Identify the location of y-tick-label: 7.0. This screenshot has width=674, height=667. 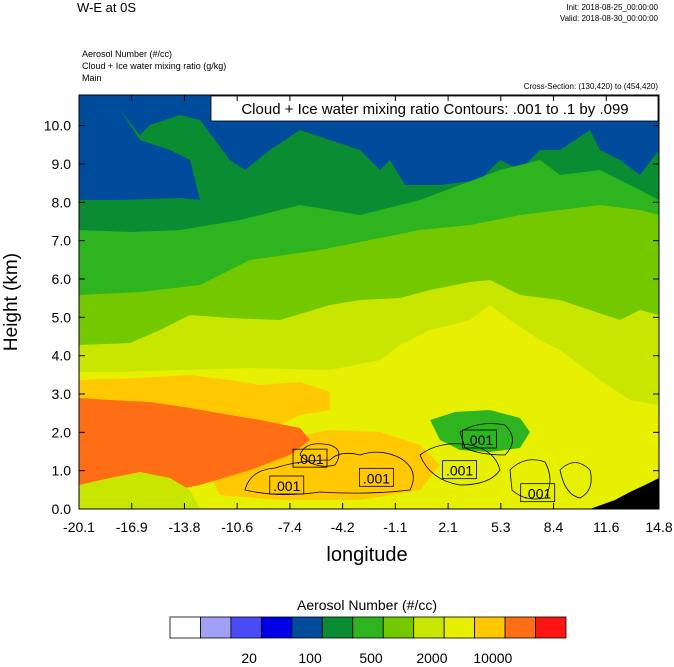
(62, 241).